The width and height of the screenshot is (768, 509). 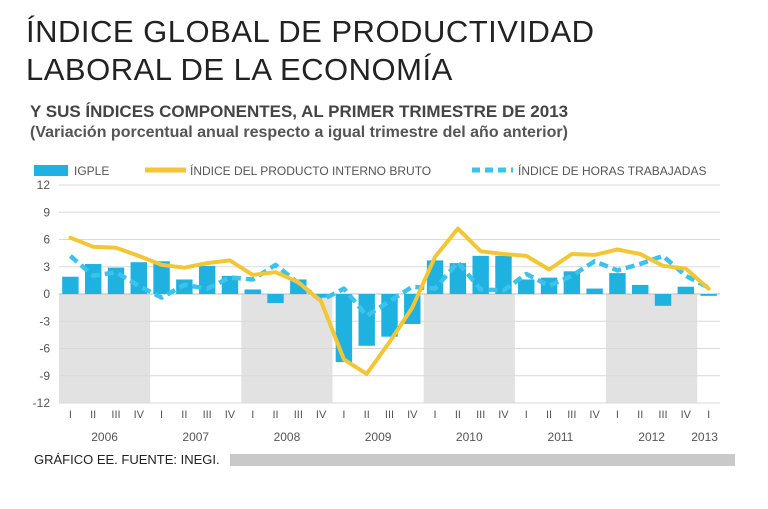 What do you see at coordinates (482, 460) in the screenshot?
I see `footer-bar` at bounding box center [482, 460].